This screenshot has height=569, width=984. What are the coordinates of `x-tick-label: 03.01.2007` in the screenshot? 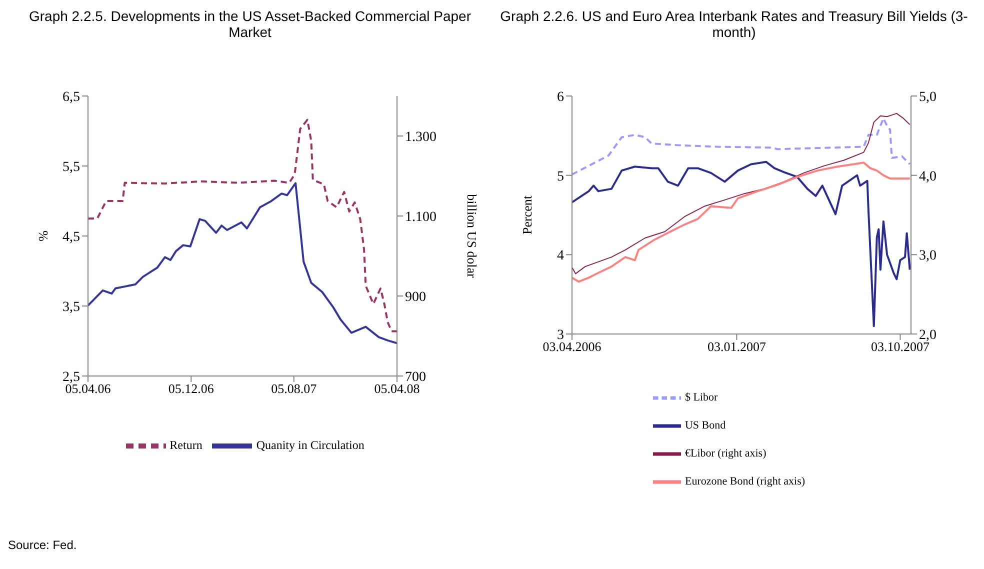 It's located at (736, 346).